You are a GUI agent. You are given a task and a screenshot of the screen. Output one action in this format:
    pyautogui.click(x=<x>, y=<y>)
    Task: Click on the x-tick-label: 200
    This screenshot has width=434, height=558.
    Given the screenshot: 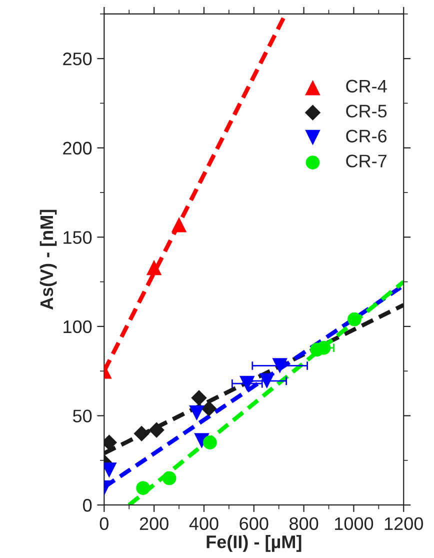 What is the action you would take?
    pyautogui.click(x=154, y=523)
    